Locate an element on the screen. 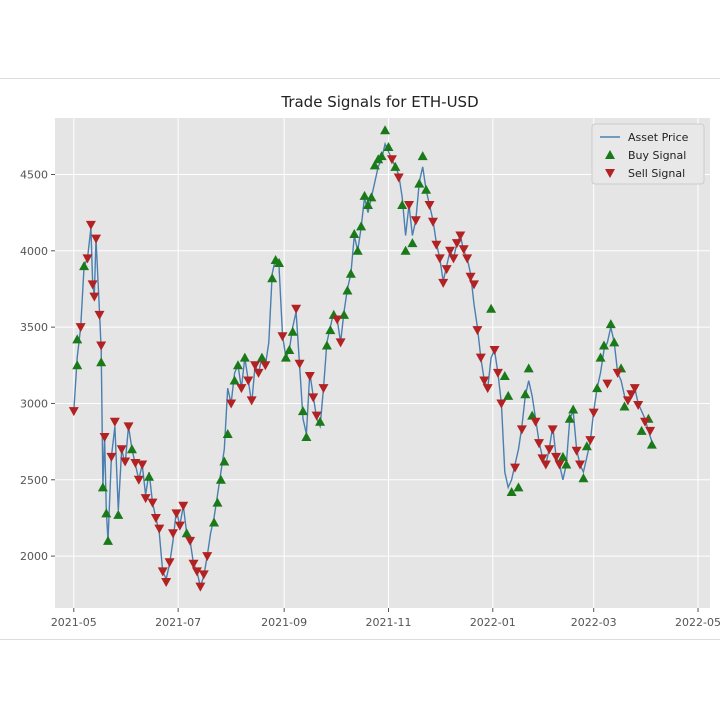 The height and width of the screenshot is (720, 720). legend-label: Asset Price is located at coordinates (658, 137).